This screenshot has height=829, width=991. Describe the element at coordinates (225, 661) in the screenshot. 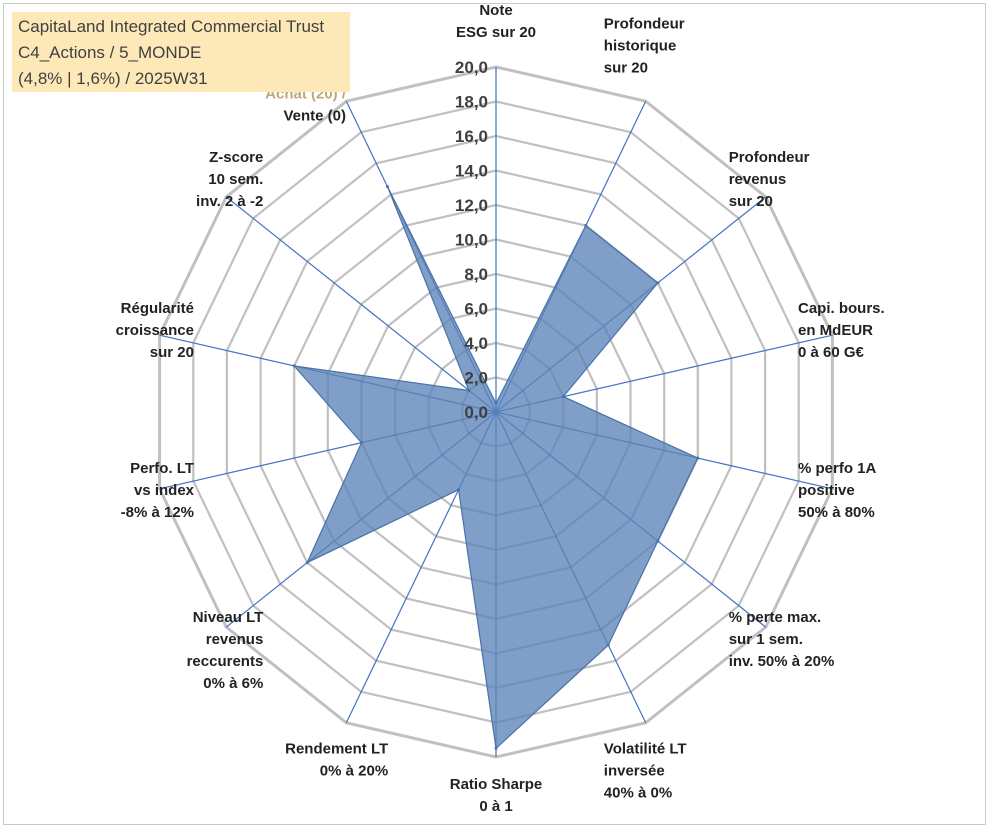

I see `axis-label-line: reccurents` at that location.